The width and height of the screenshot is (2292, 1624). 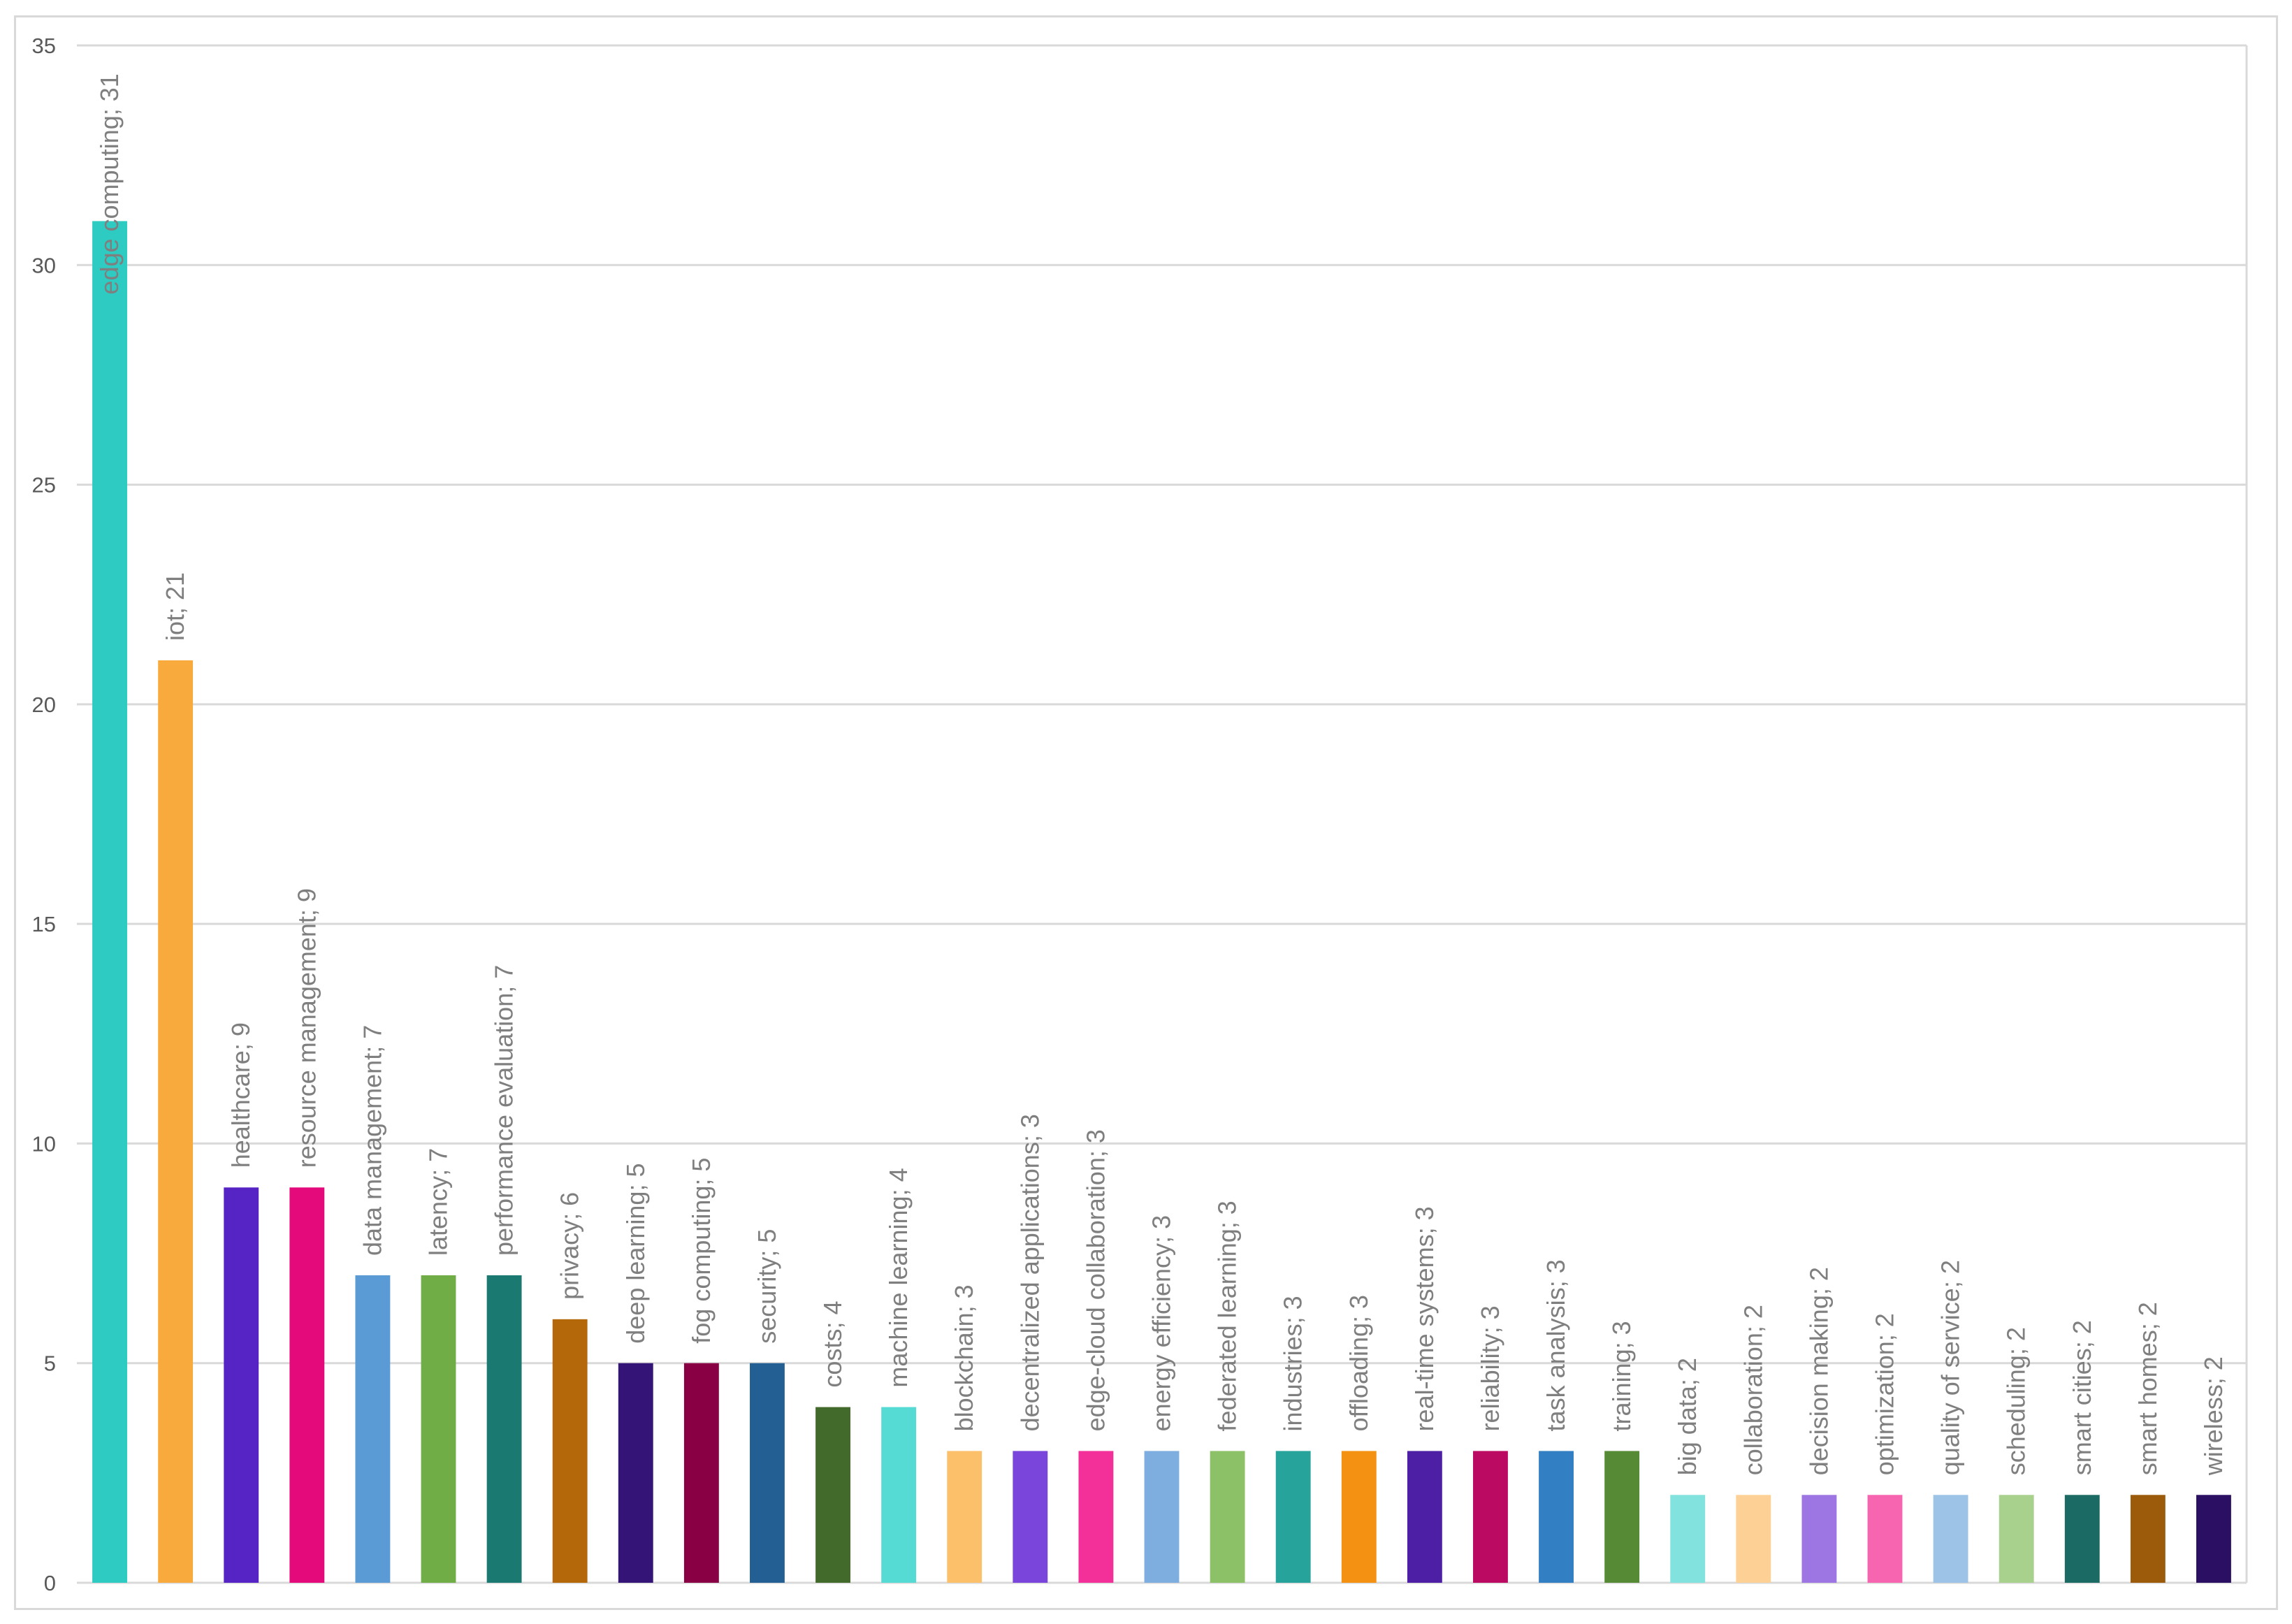 What do you see at coordinates (175, 606) in the screenshot?
I see `data-label: iot; 21` at bounding box center [175, 606].